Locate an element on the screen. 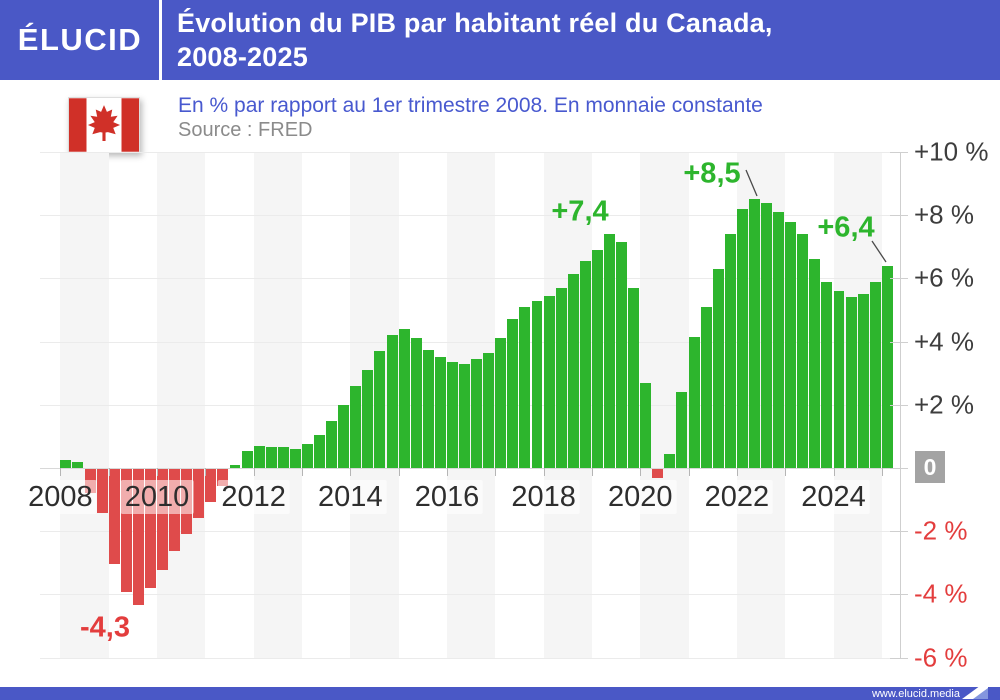 The width and height of the screenshot is (1000, 700). bar-2010-T4 is located at coordinates (199, 493).